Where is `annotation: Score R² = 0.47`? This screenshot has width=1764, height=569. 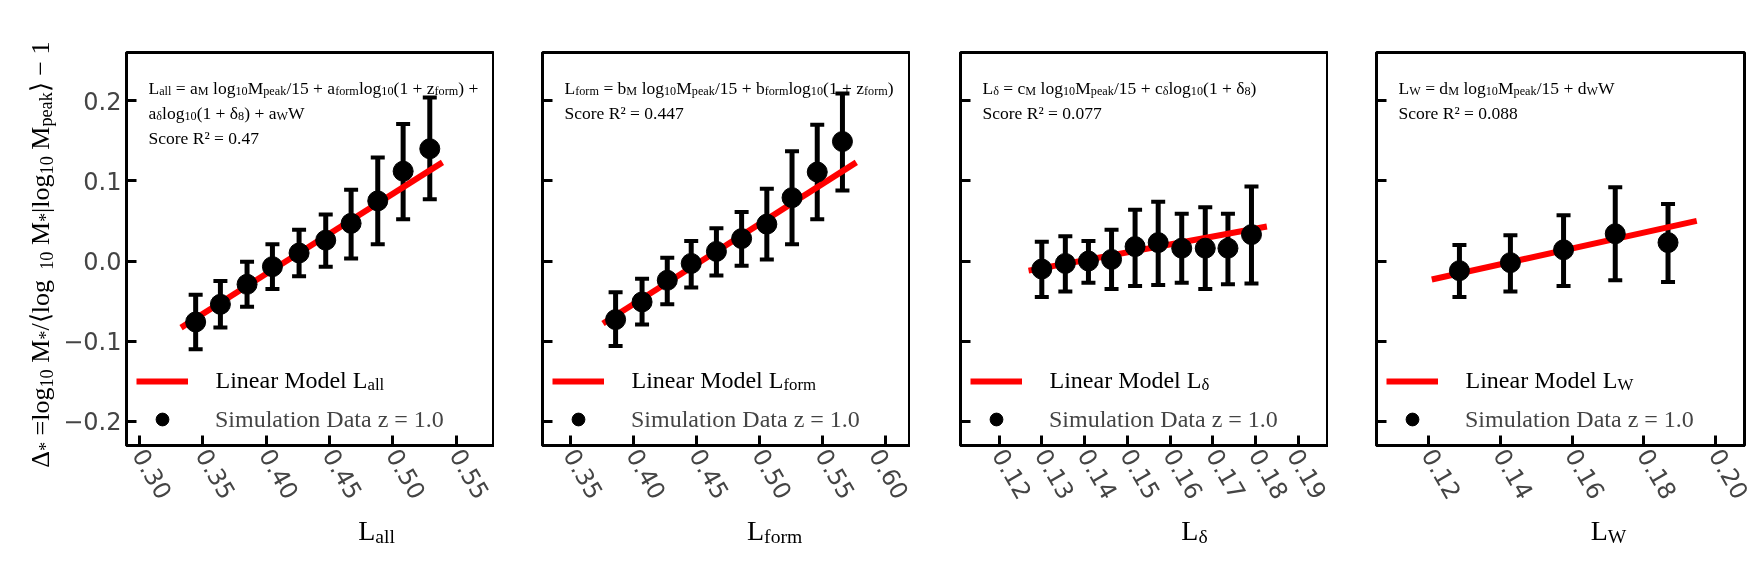 annotation: Score R² = 0.47 is located at coordinates (204, 137).